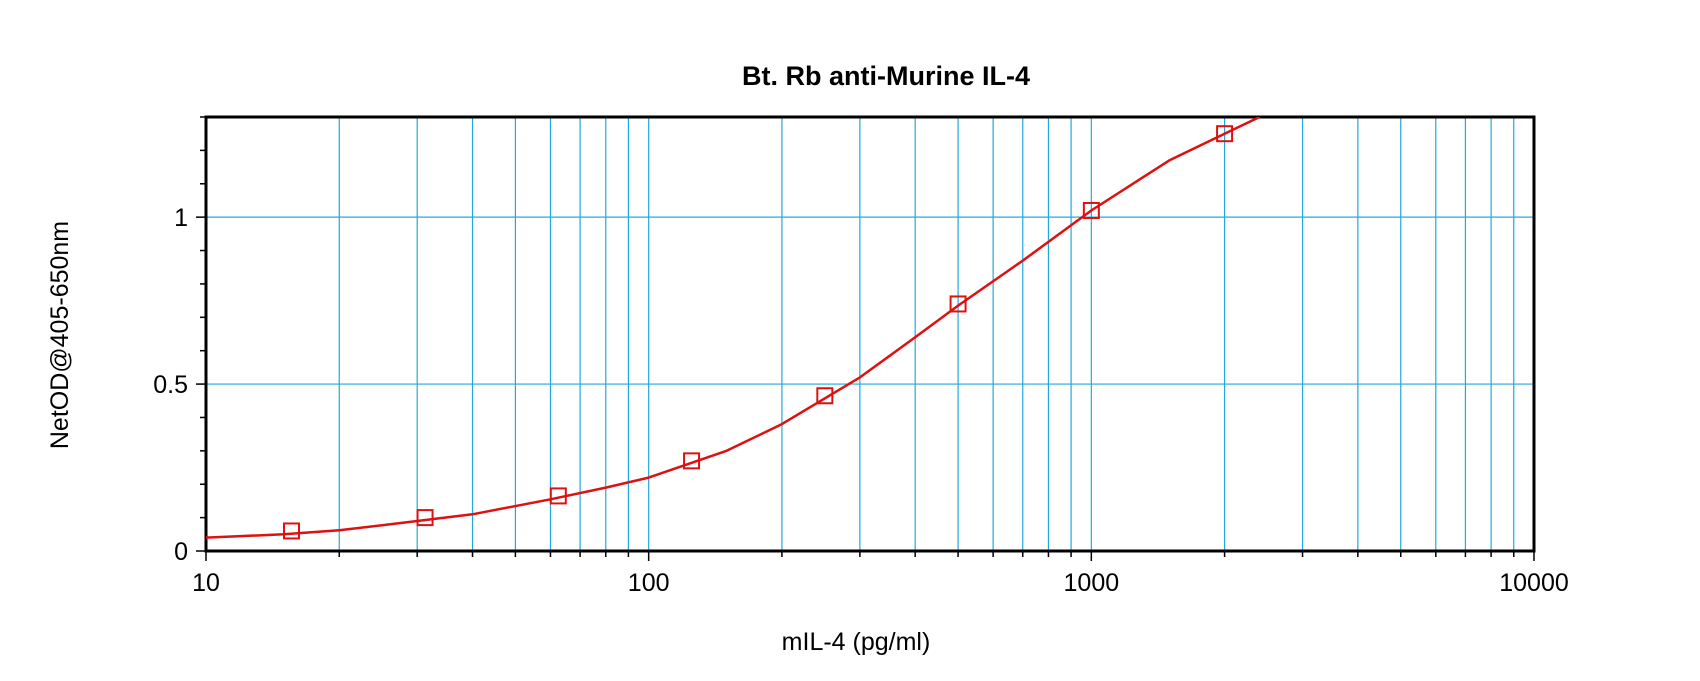  I want to click on y-tick-label: 0, so click(181, 552).